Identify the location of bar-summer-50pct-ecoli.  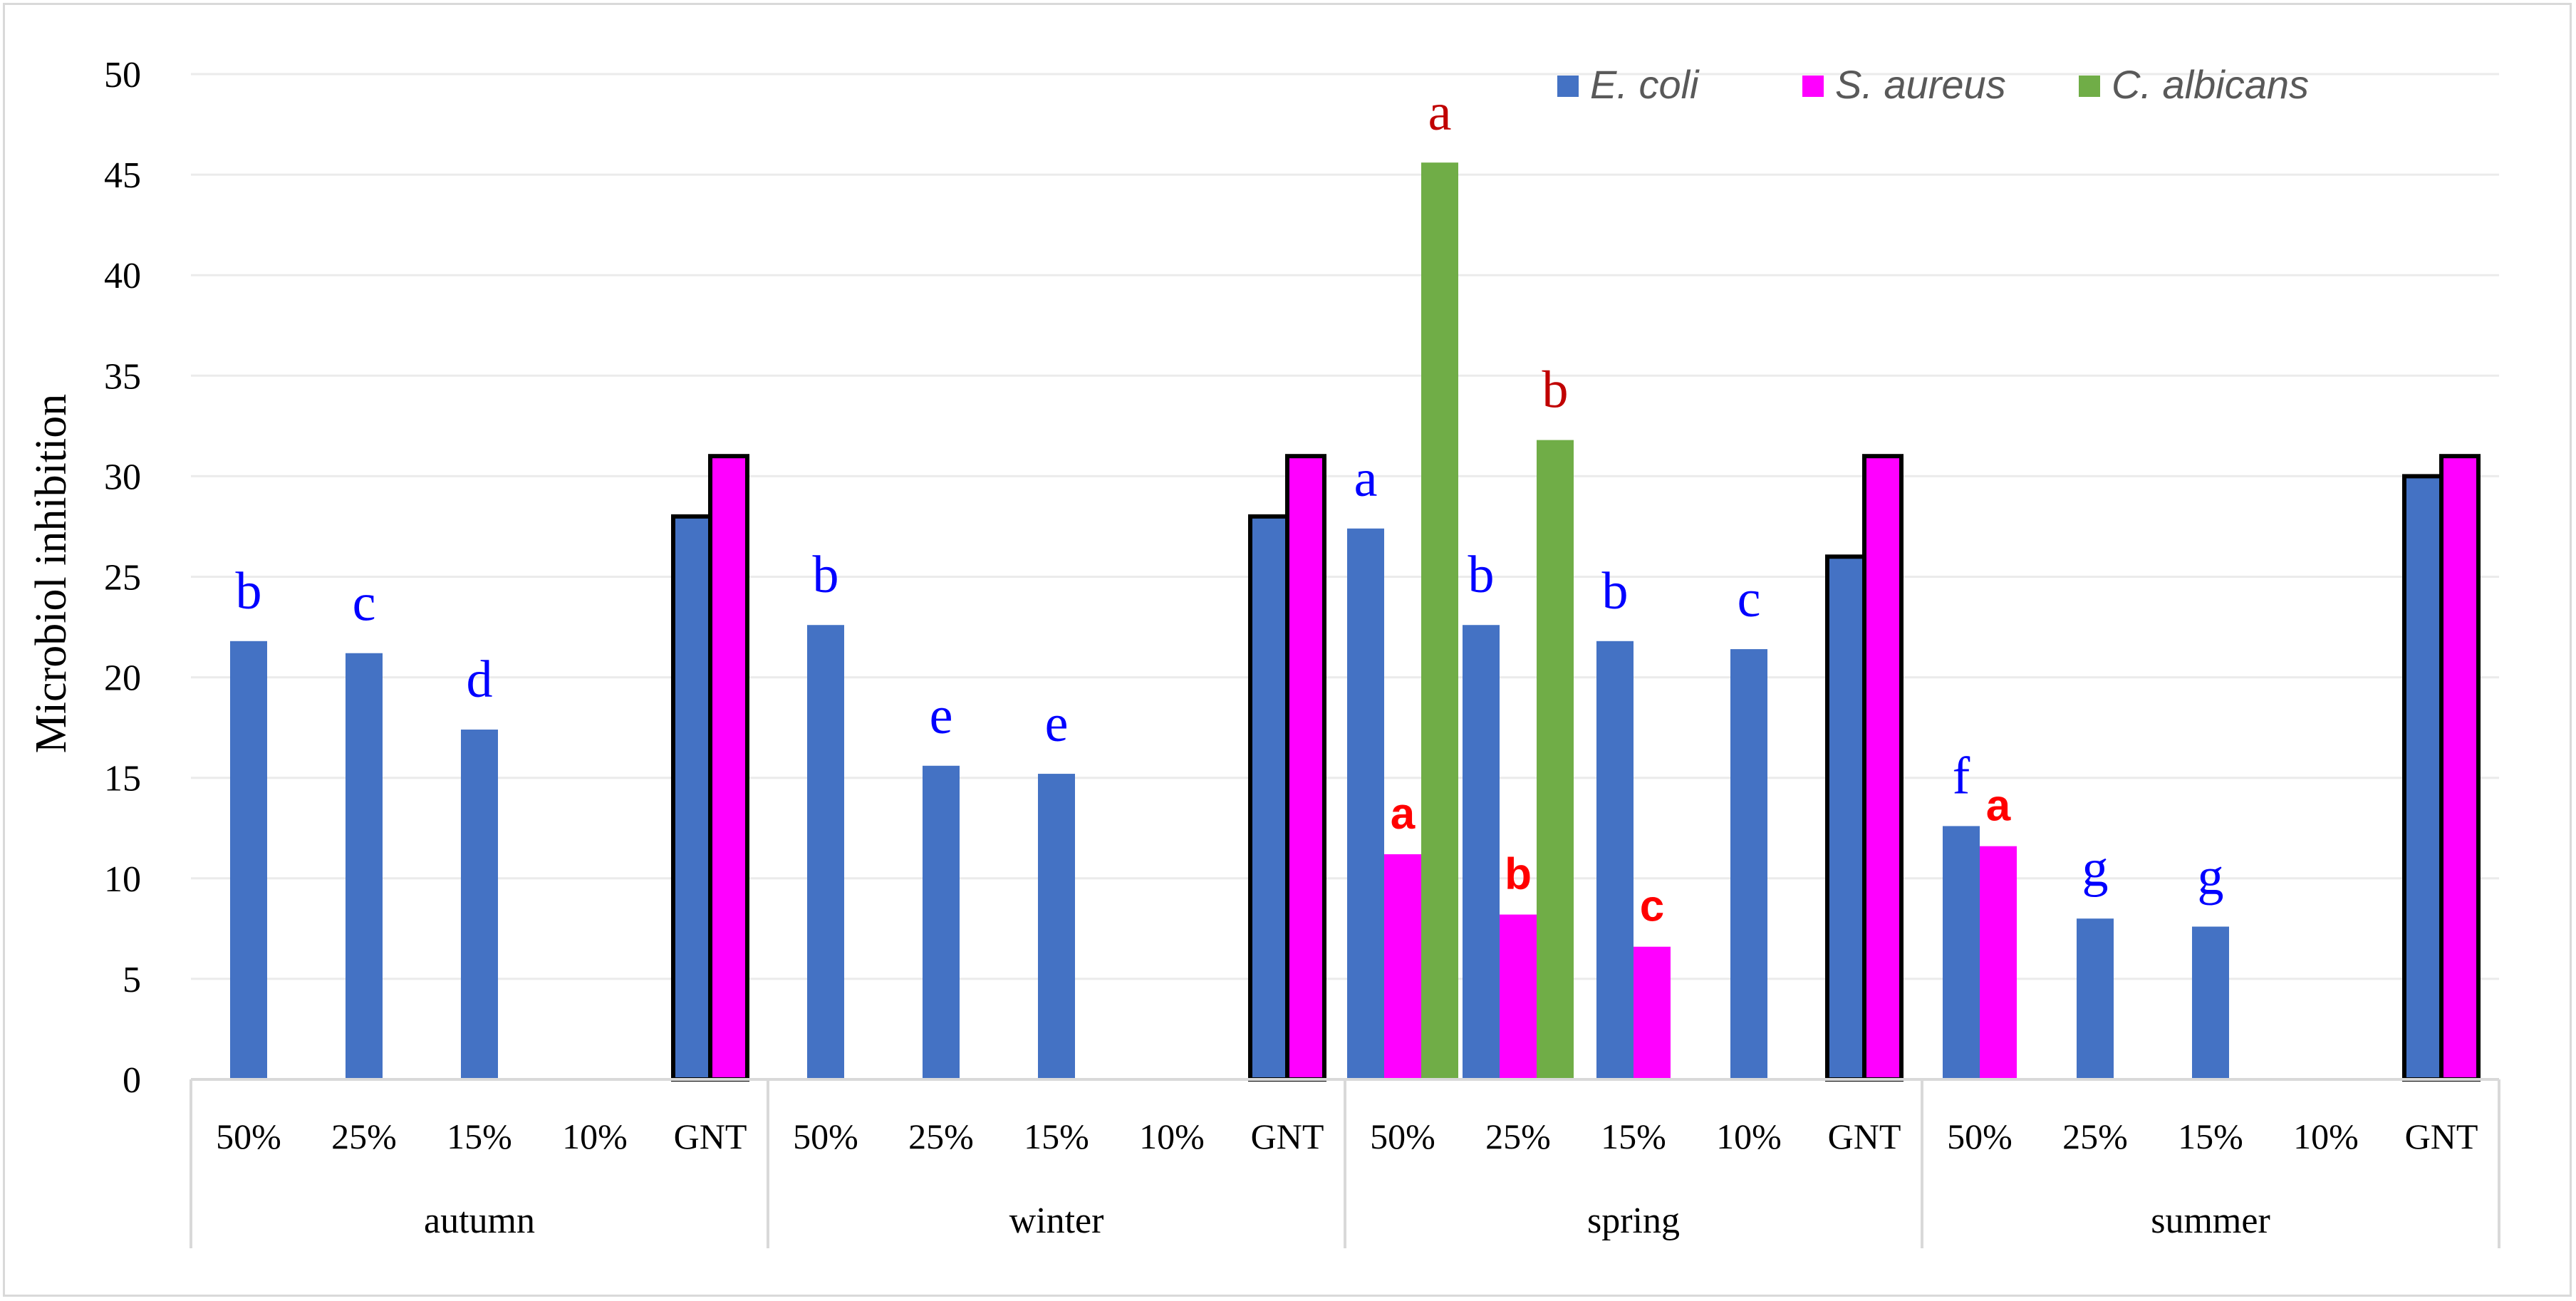
(1961, 952).